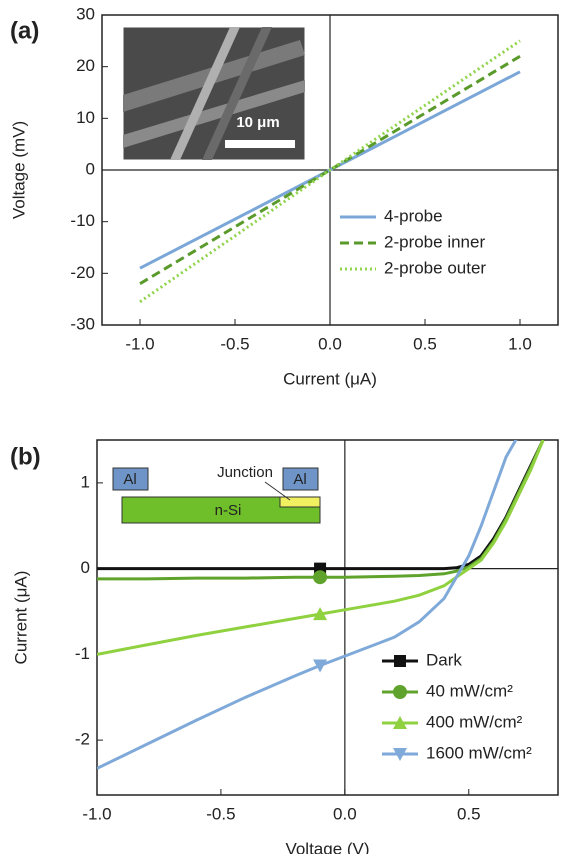 The height and width of the screenshot is (859, 563). I want to click on scale-bar-label: 10 μm, so click(257, 122).